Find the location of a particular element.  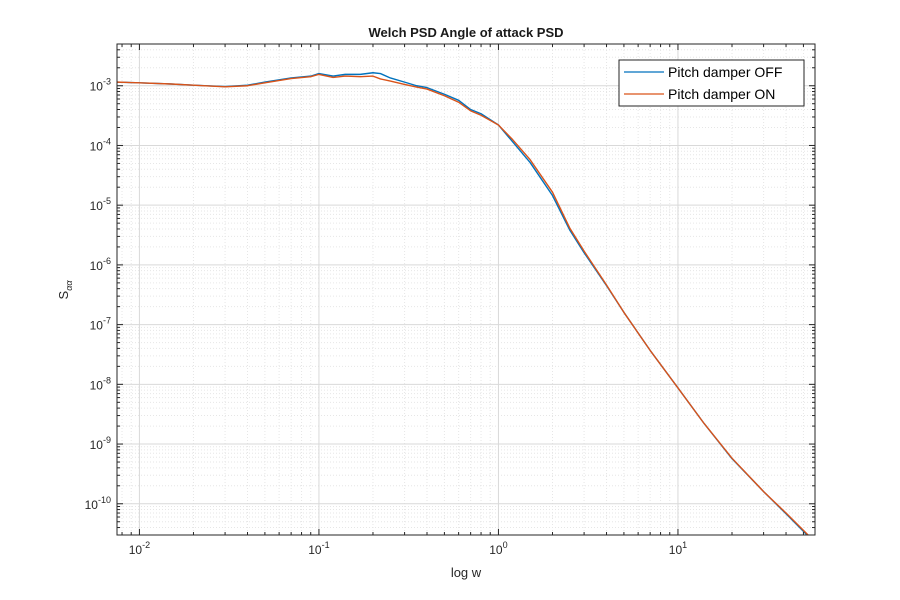

y-tick-label-exponent: -8 is located at coordinates (107, 380).